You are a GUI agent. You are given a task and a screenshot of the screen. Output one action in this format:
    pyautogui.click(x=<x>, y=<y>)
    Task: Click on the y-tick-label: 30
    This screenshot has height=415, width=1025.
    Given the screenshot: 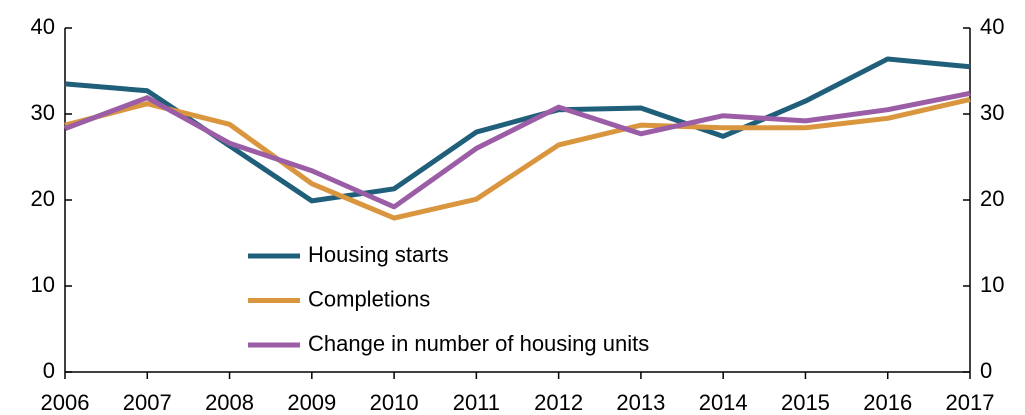 What is the action you would take?
    pyautogui.click(x=43, y=112)
    